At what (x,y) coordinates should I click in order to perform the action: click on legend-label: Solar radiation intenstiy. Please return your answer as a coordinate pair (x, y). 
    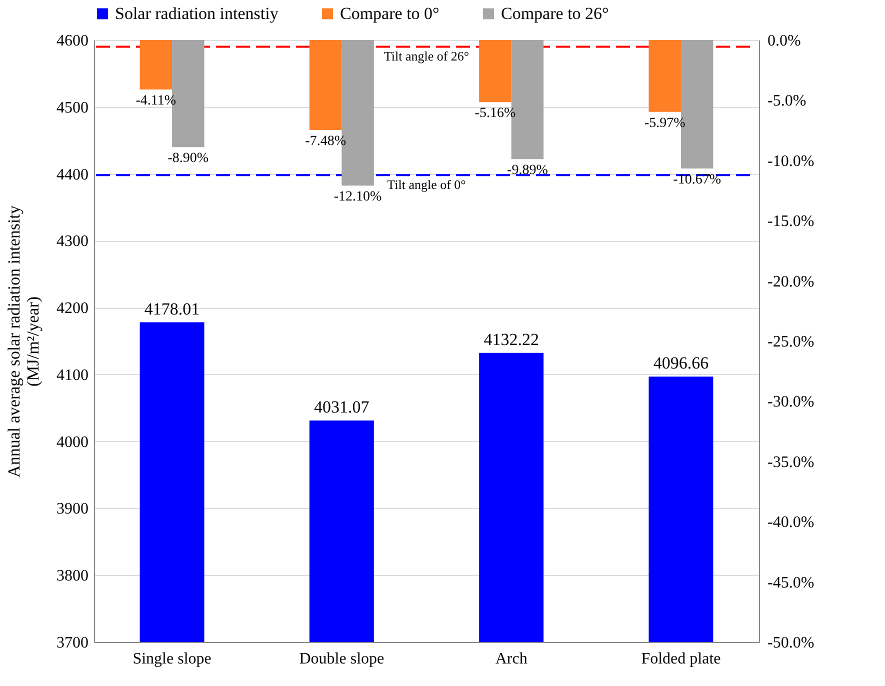
    Looking at the image, I should click on (197, 13).